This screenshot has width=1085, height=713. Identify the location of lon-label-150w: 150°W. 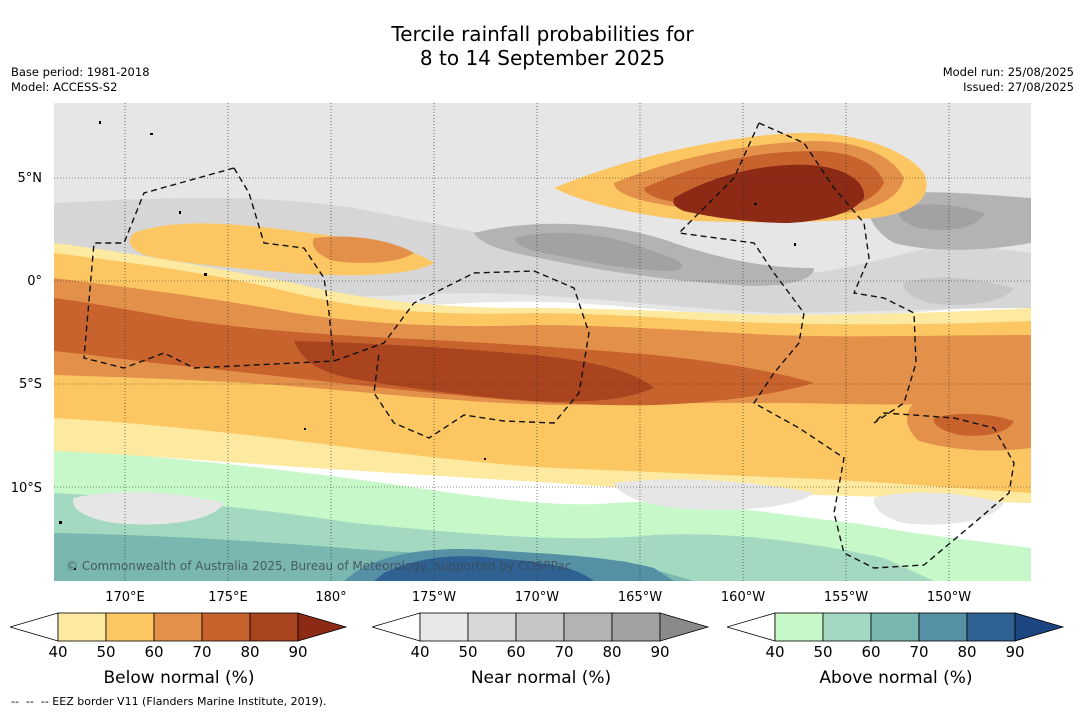
(949, 597).